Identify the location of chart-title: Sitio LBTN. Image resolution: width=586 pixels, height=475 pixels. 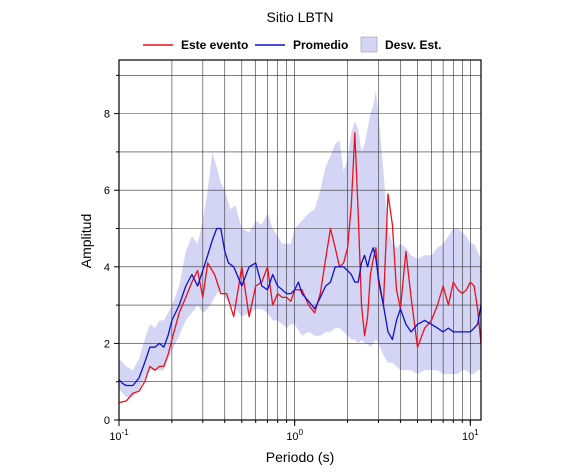
(300, 17).